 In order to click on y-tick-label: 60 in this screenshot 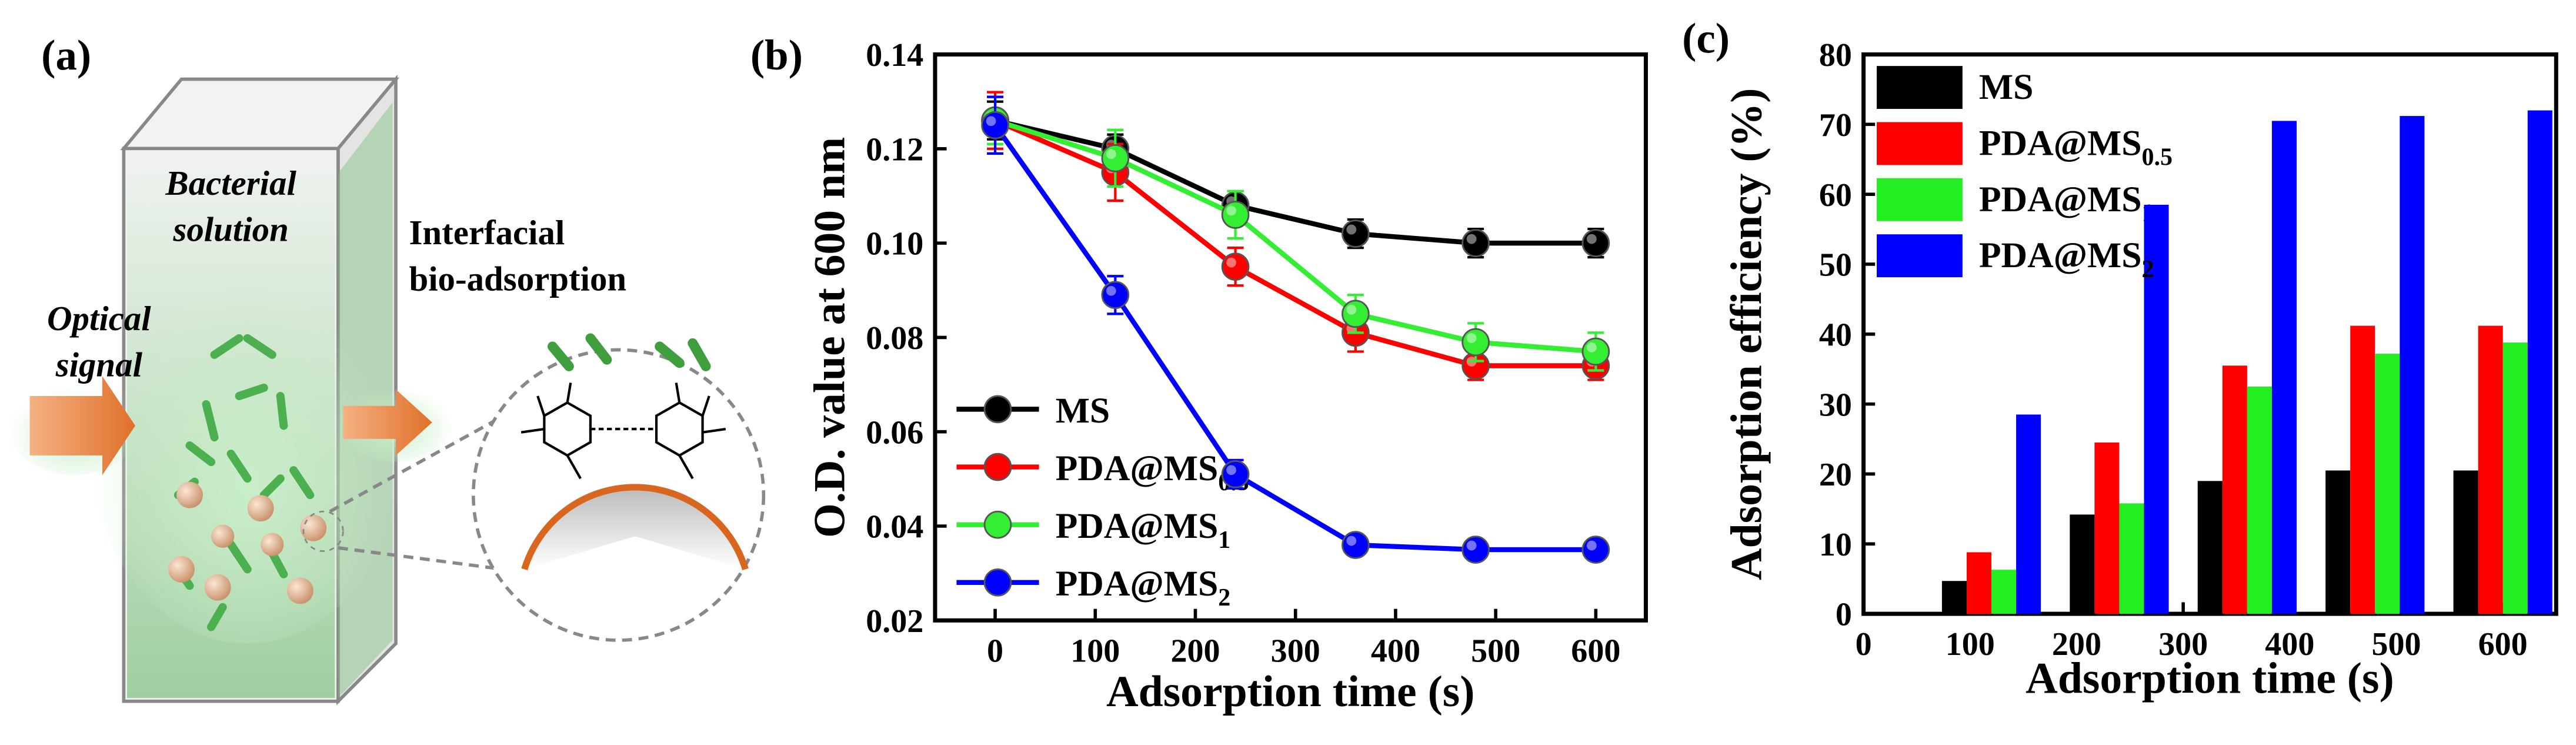, I will do `click(1835, 195)`.